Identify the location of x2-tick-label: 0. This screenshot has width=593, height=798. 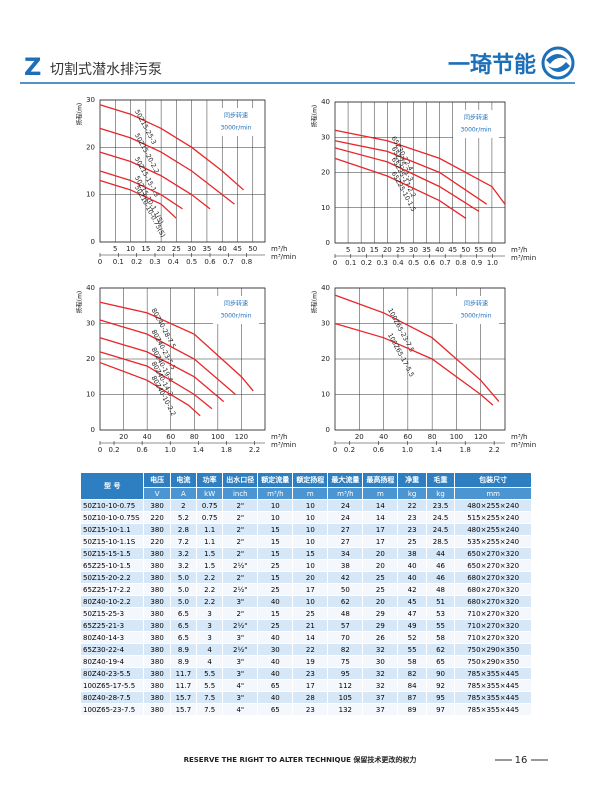
(100, 450).